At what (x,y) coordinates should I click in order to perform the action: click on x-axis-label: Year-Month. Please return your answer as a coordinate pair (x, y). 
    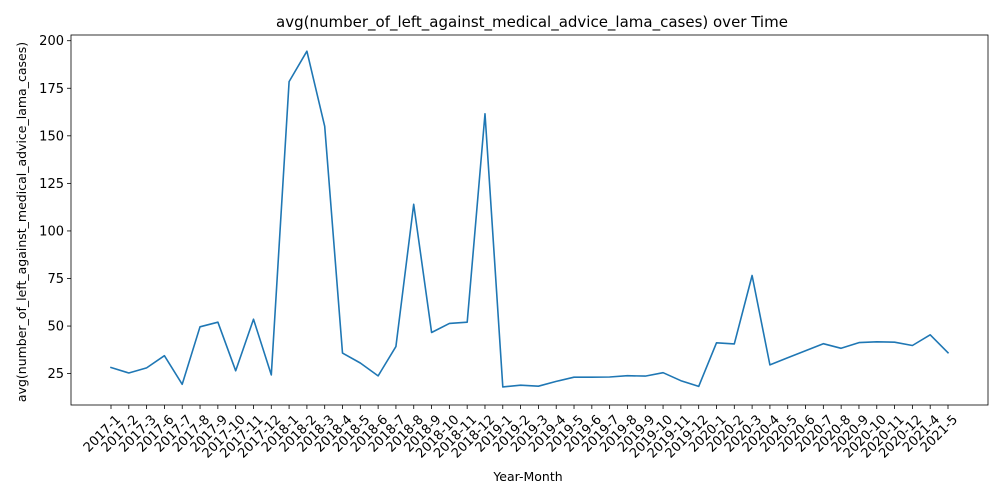
    Looking at the image, I should click on (527, 476).